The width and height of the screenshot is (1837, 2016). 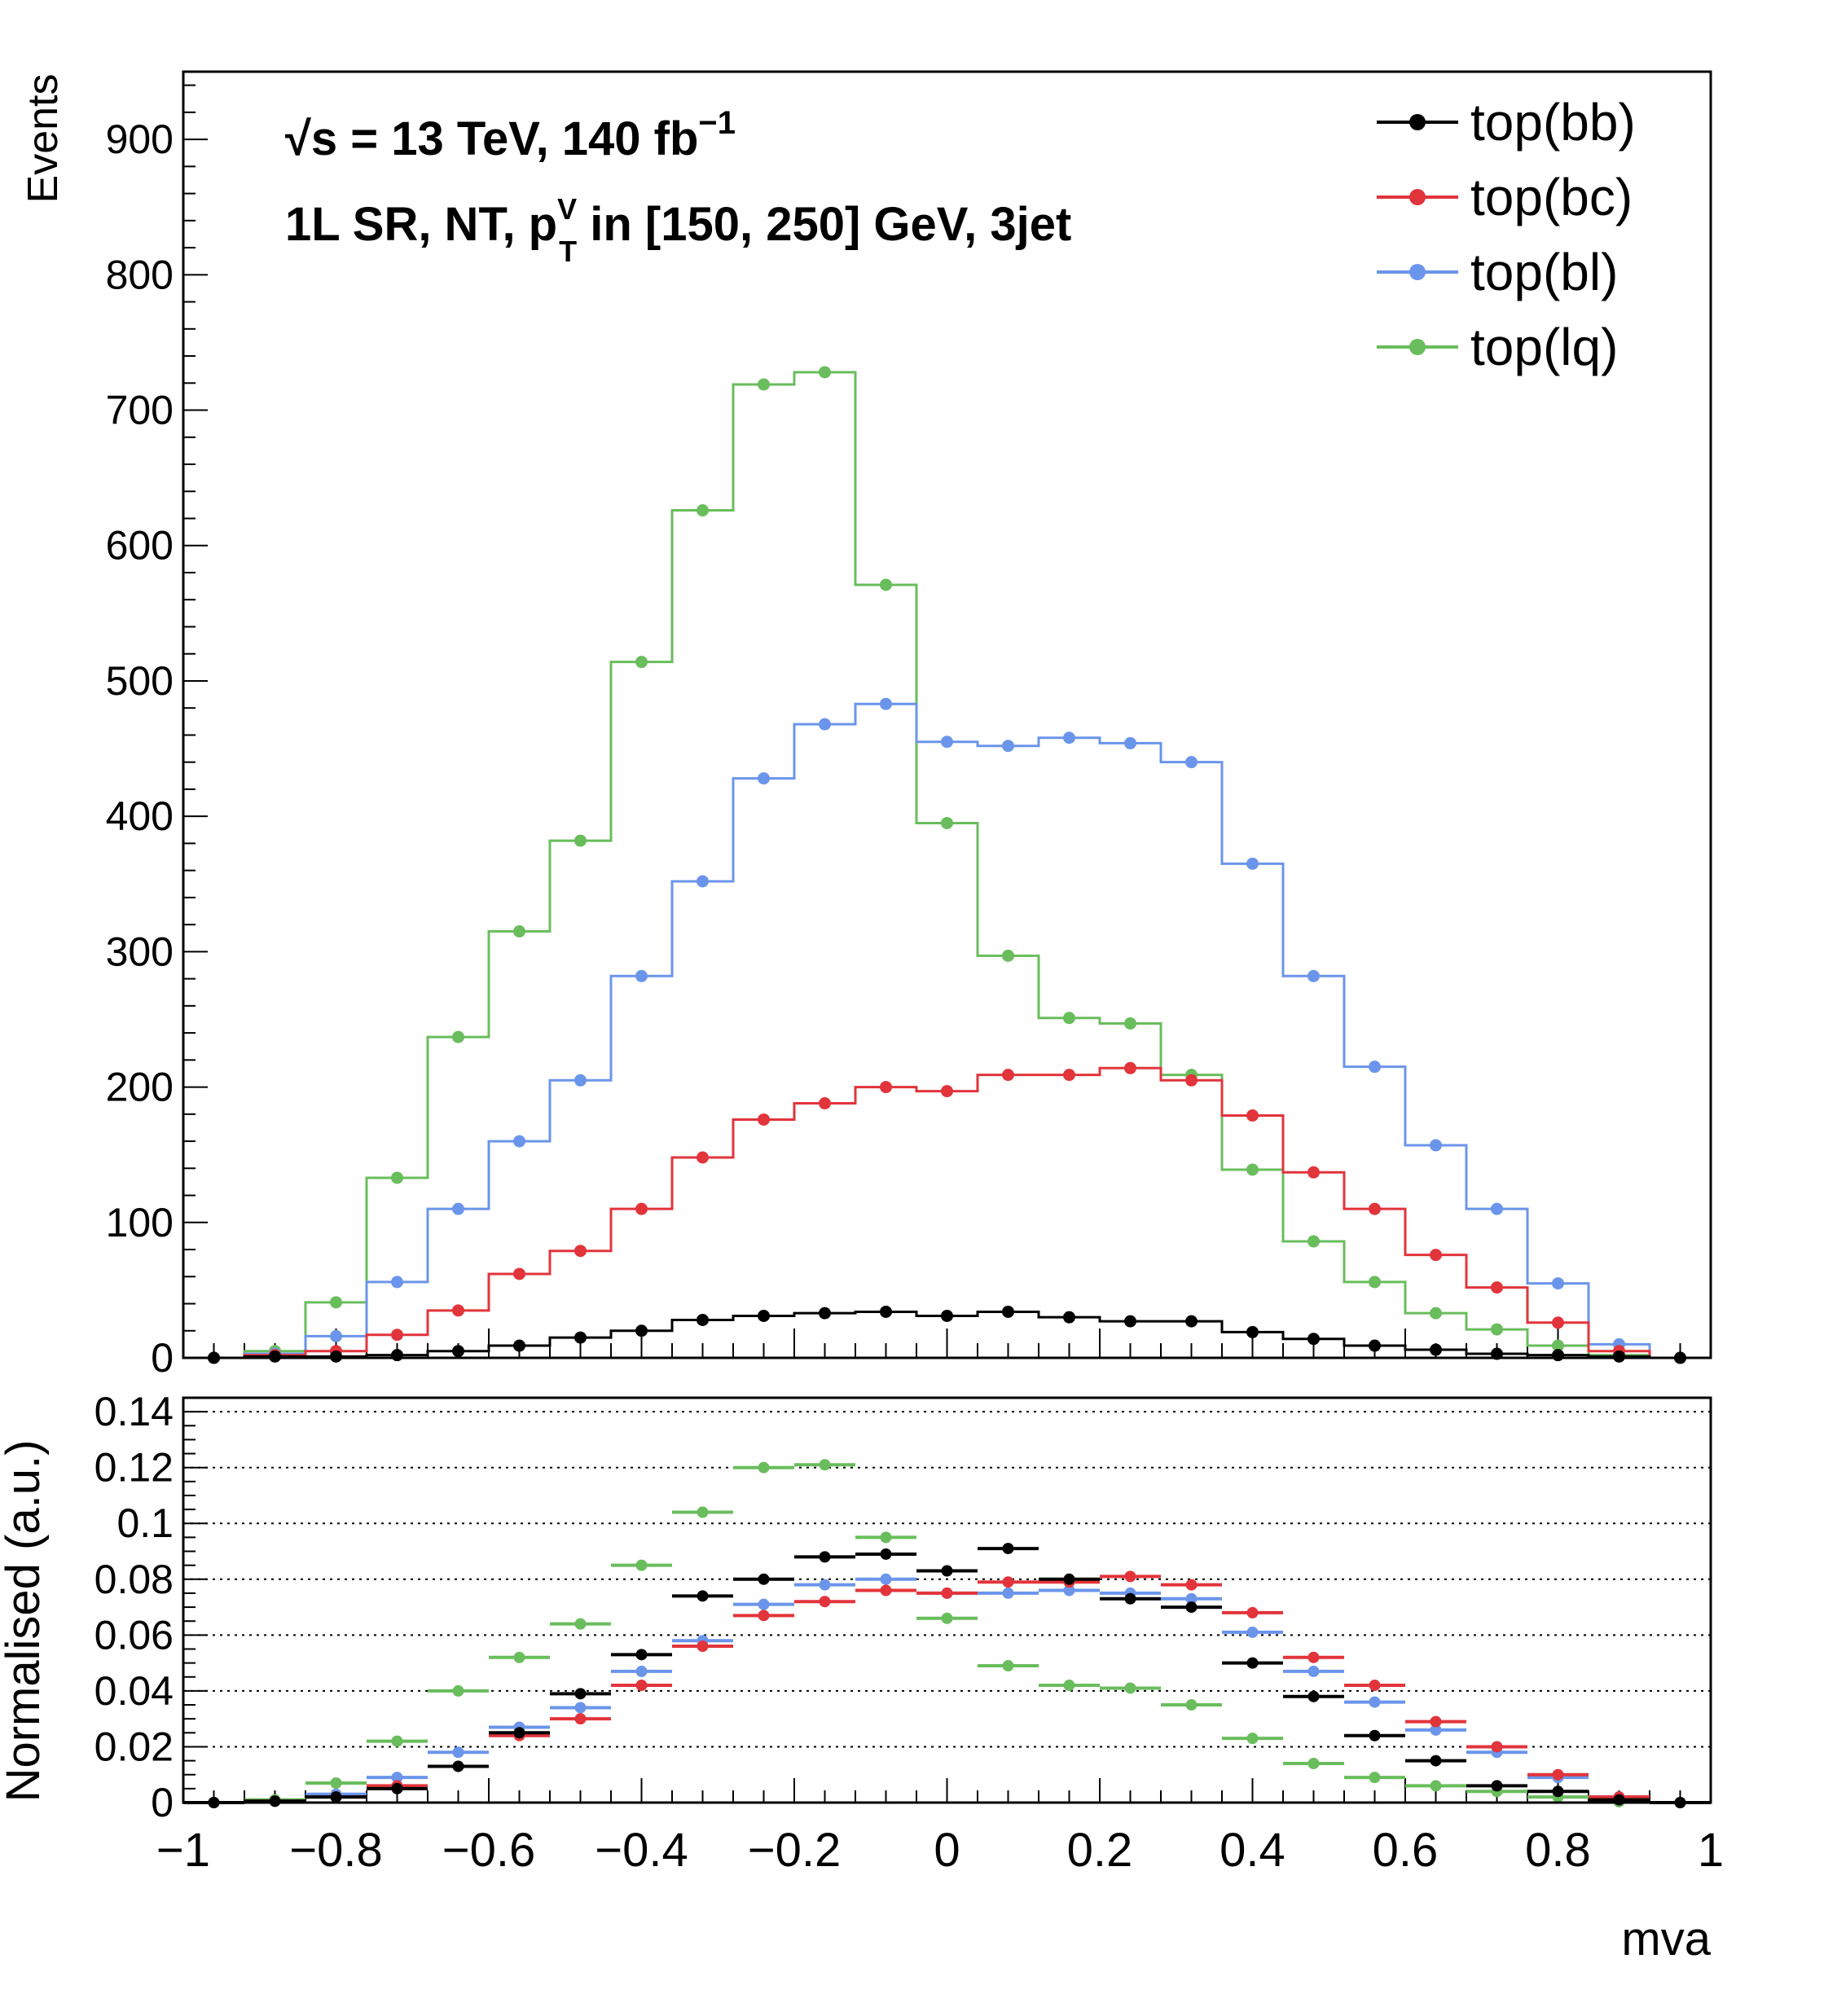 I want to click on y-tick-label-lower: 0.1, so click(x=145, y=1523).